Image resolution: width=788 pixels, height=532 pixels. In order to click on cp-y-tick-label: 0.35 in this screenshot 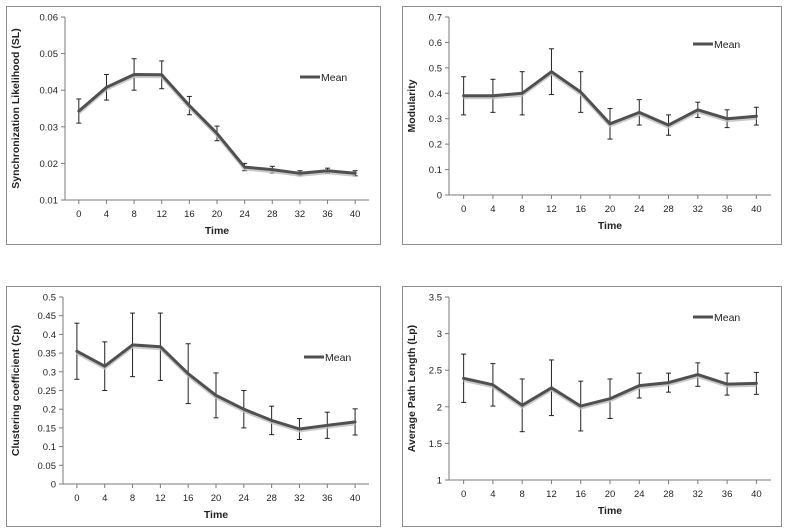, I will do `click(47, 354)`.